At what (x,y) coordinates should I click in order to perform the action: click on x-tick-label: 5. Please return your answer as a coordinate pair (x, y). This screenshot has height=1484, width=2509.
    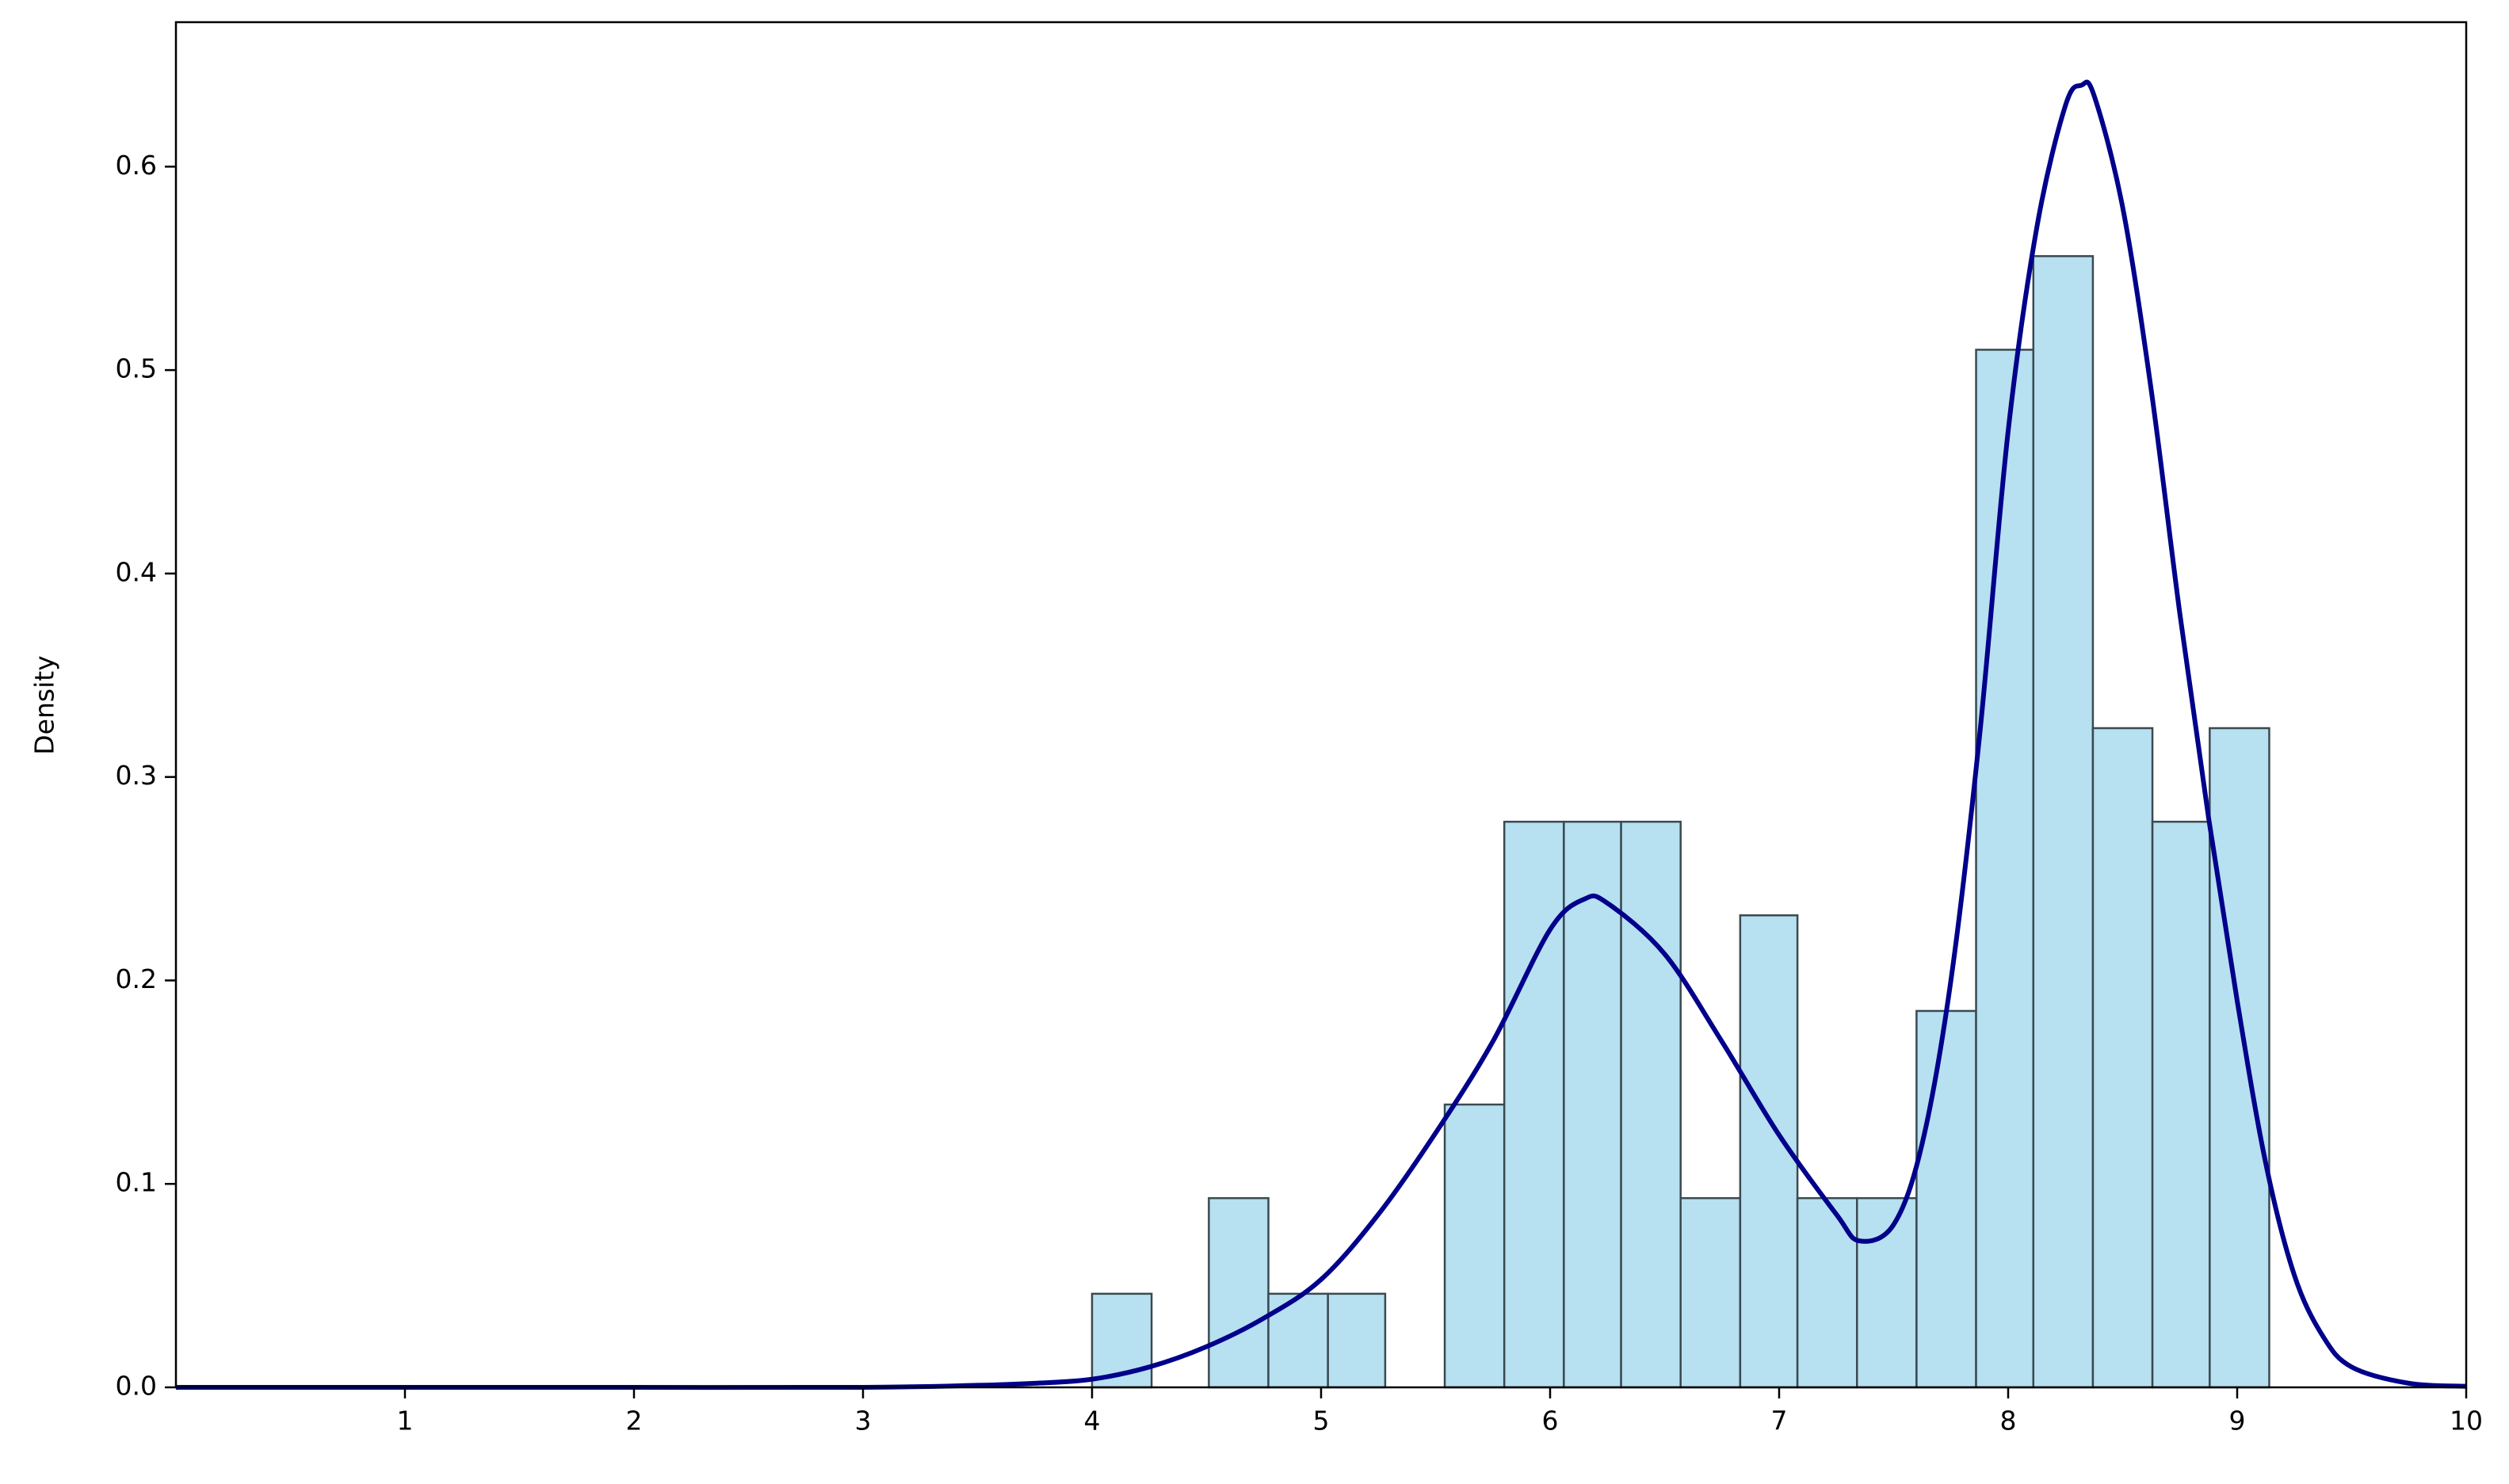
    Looking at the image, I should click on (1321, 1421).